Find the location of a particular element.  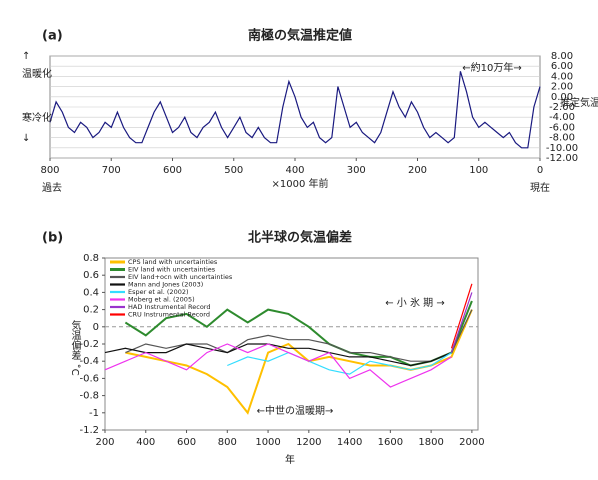

y-tick-label: -4.00 is located at coordinates (562, 117).